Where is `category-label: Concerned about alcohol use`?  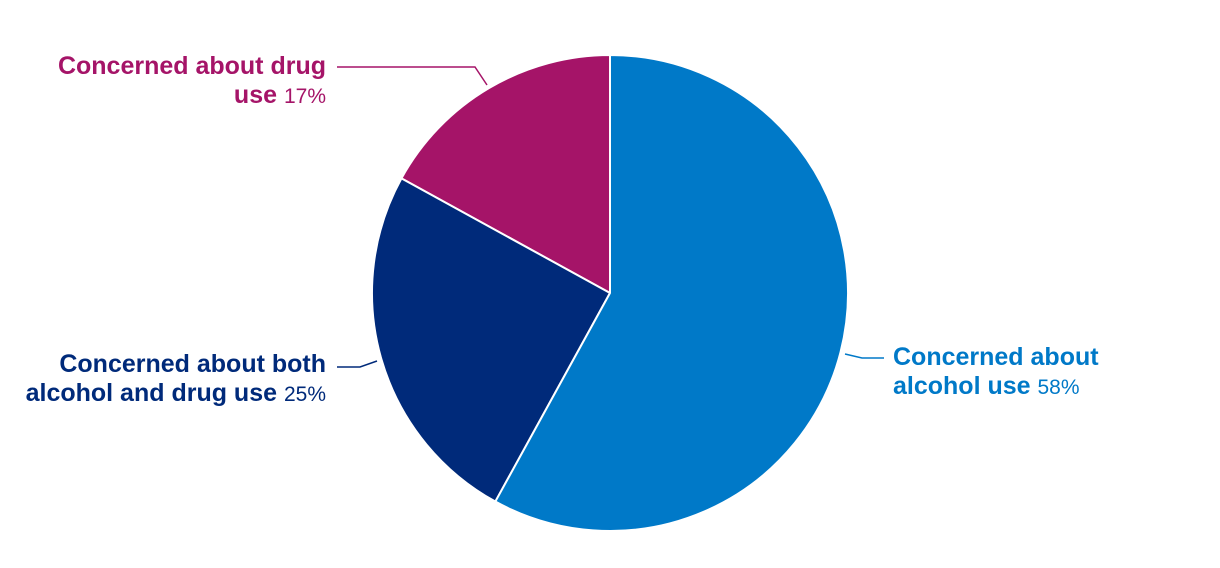 category-label: Concerned about alcohol use is located at coordinates (996, 371).